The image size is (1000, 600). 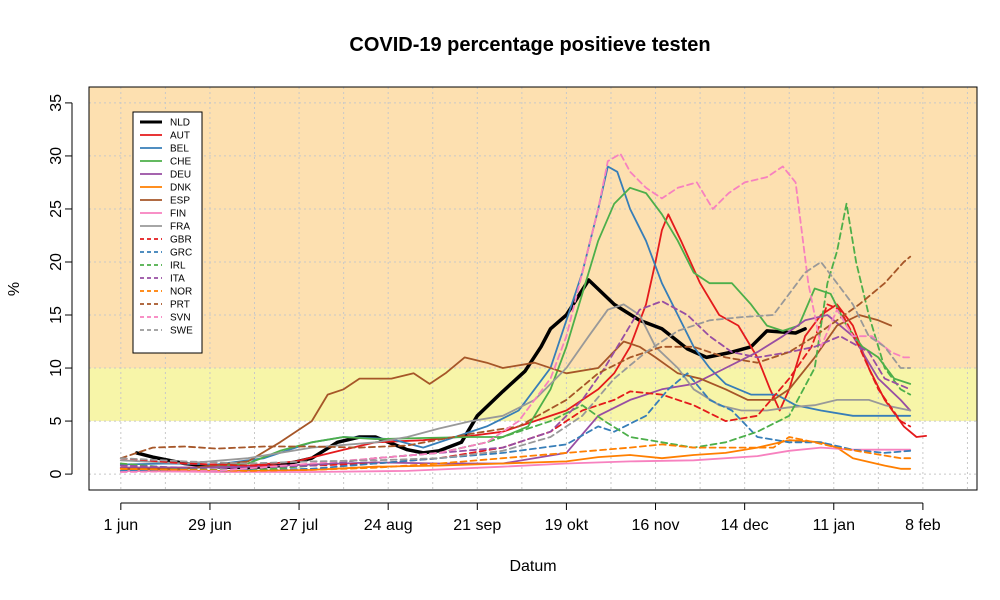 I want to click on legend-label-prt: PRT, so click(x=180, y=305).